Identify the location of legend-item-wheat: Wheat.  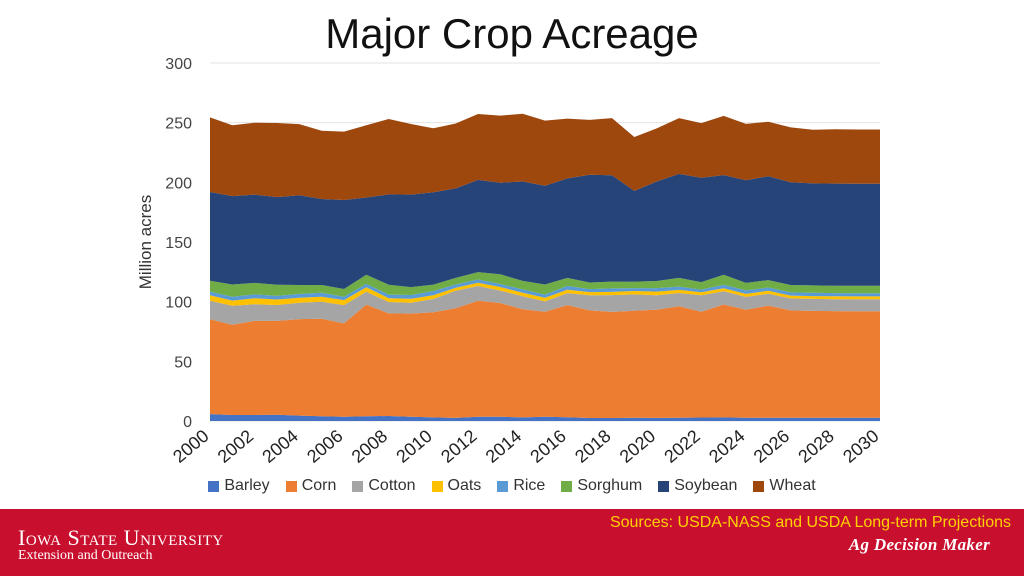
(784, 486).